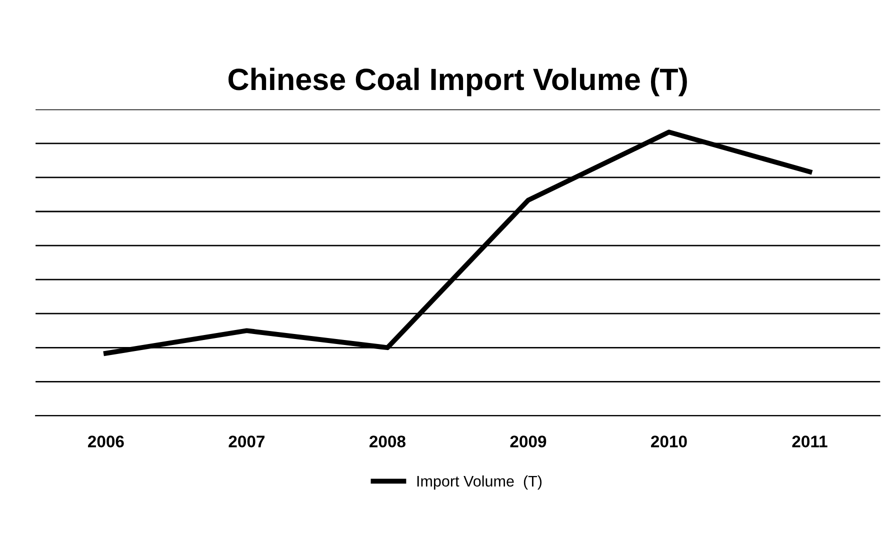  What do you see at coordinates (669, 442) in the screenshot?
I see `x-tick-label: 2010` at bounding box center [669, 442].